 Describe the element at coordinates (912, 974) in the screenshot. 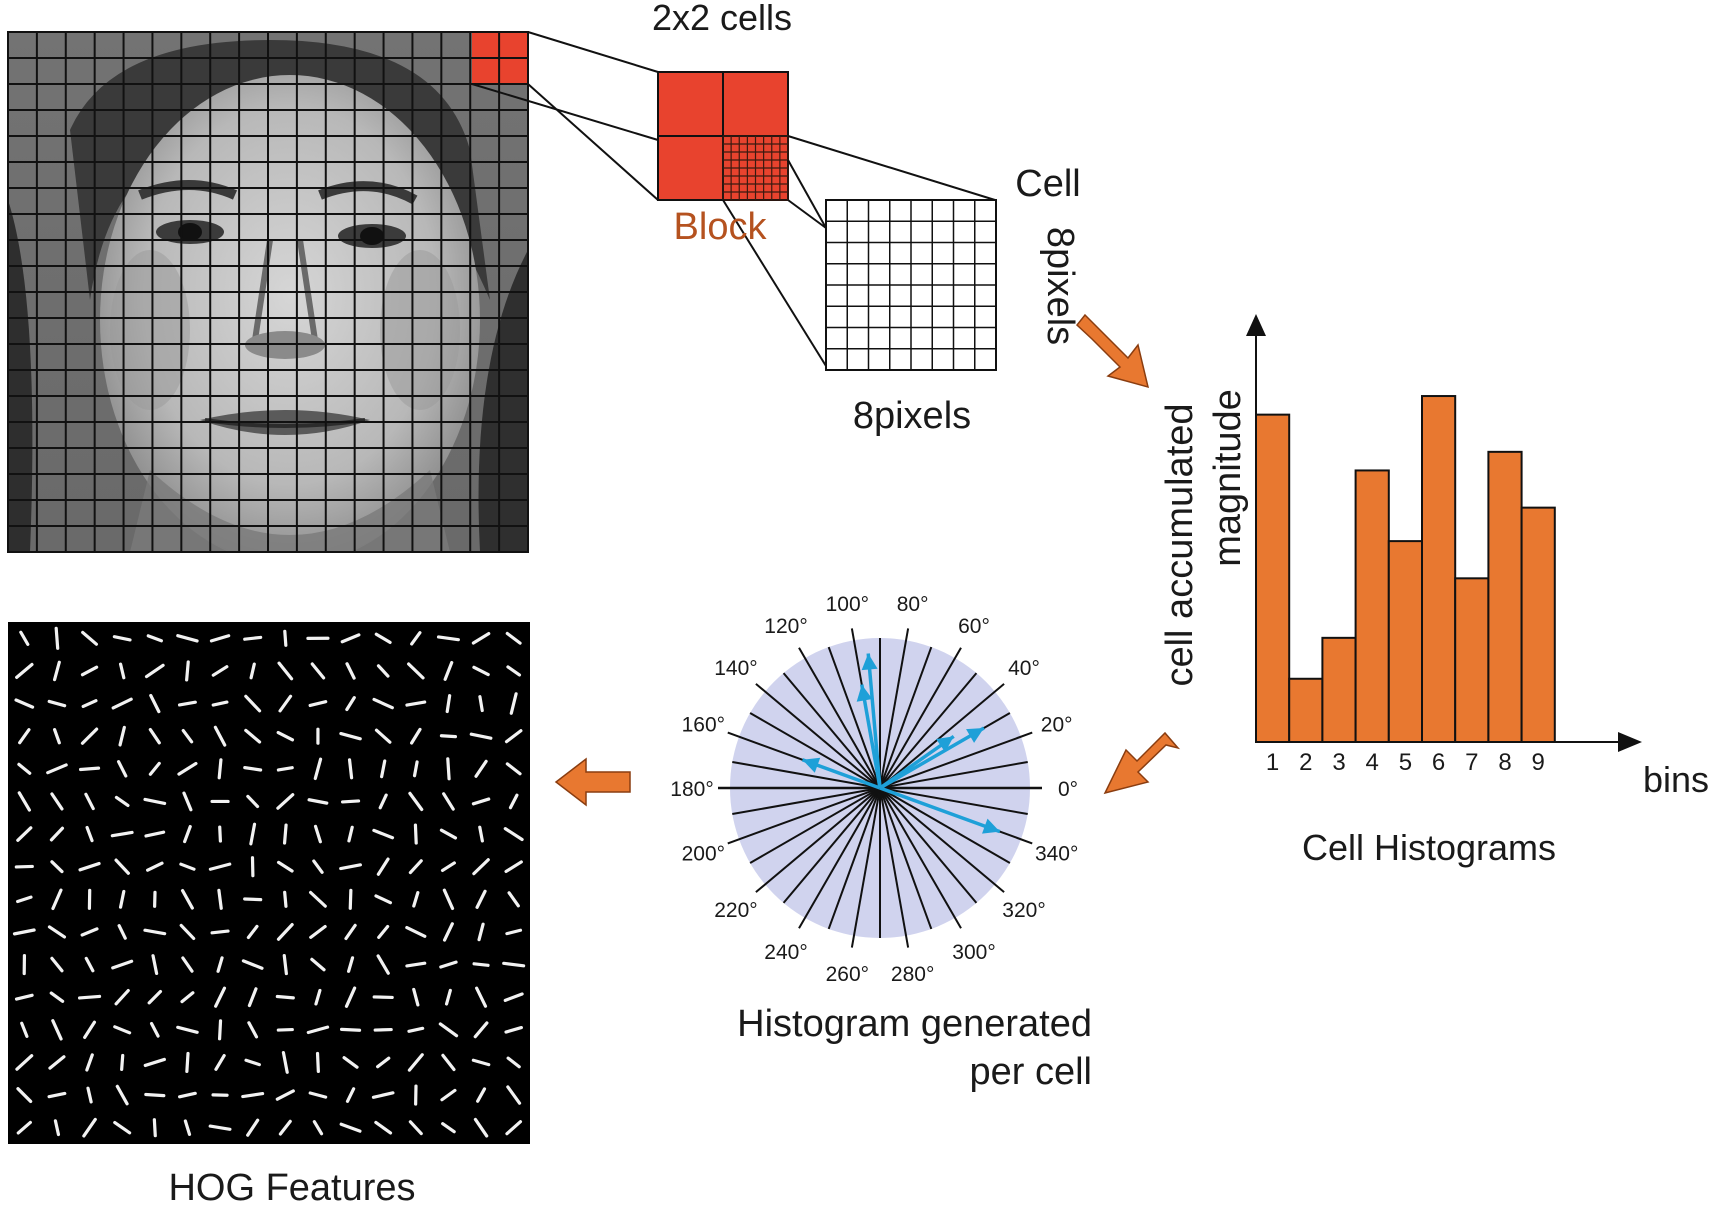

I see `polar-angle-label: 280°` at that location.